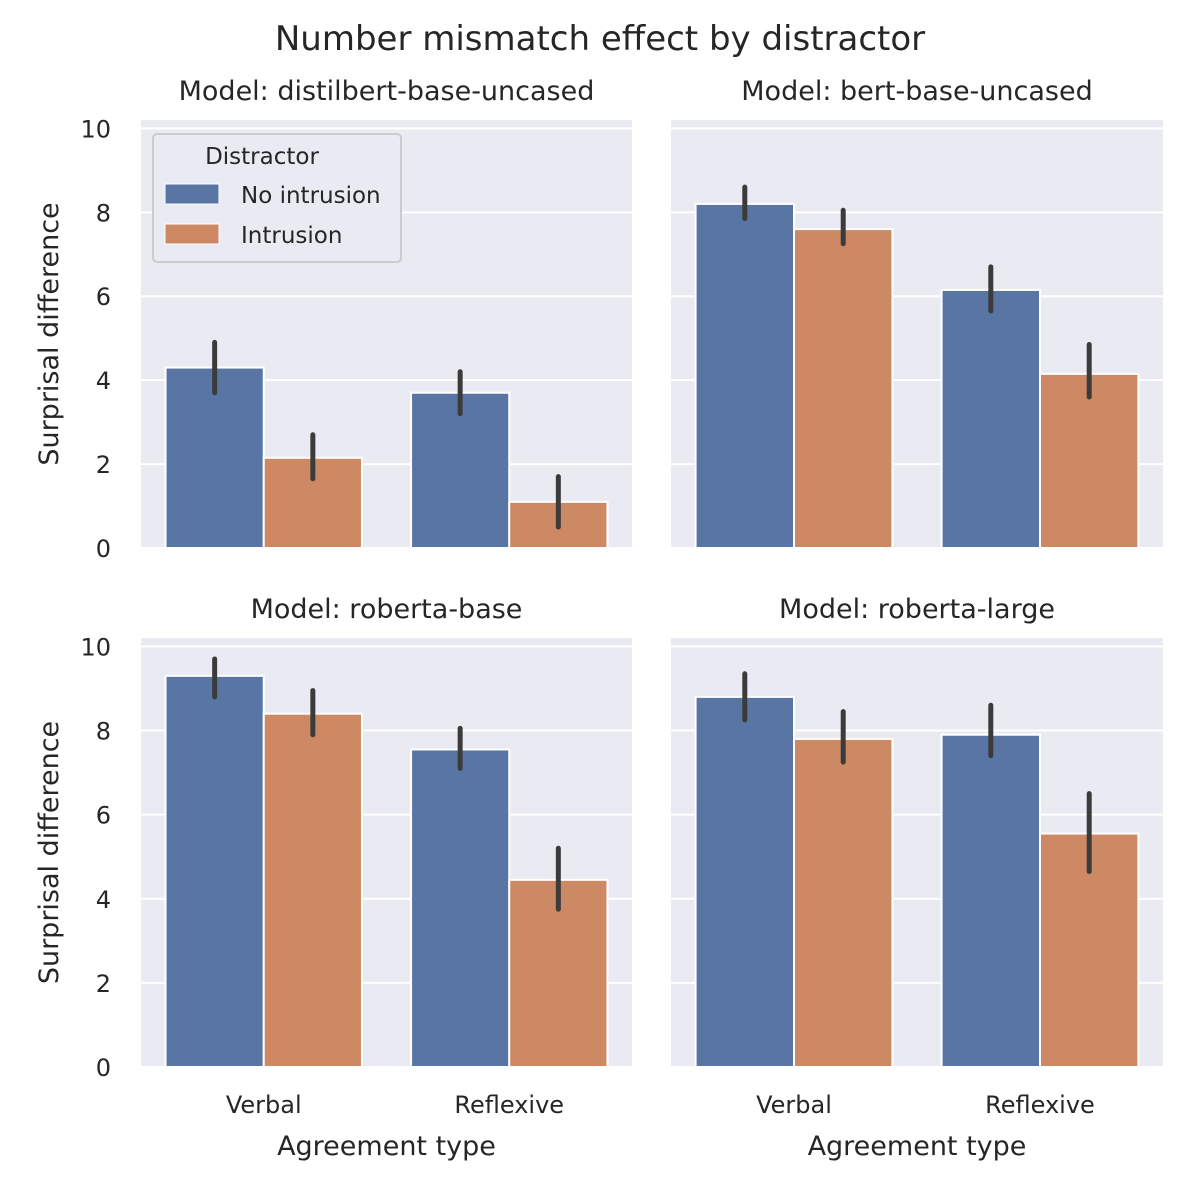  Describe the element at coordinates (387, 91) in the screenshot. I see `panel-title: Model: distilbert-base-uncased` at that location.